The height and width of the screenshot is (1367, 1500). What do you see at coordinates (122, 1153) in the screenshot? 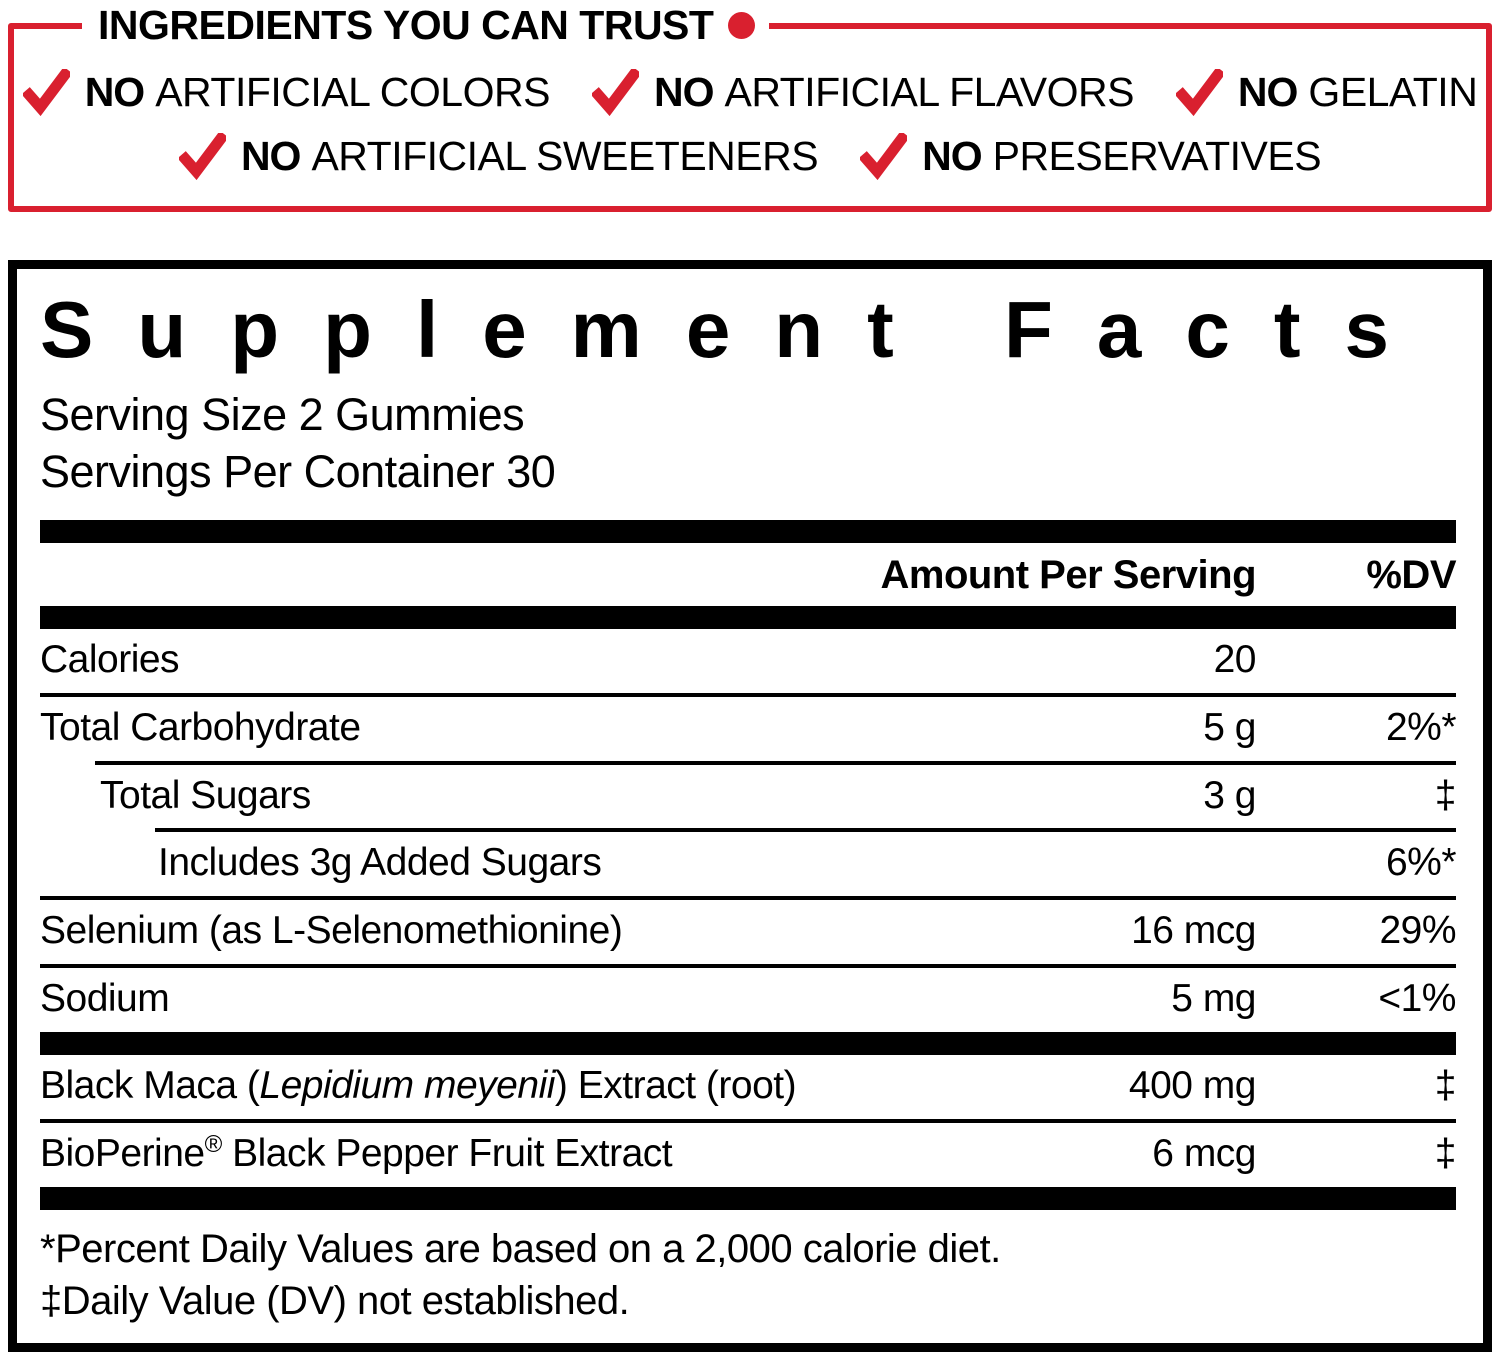
I see `label-text: BioPerine` at bounding box center [122, 1153].